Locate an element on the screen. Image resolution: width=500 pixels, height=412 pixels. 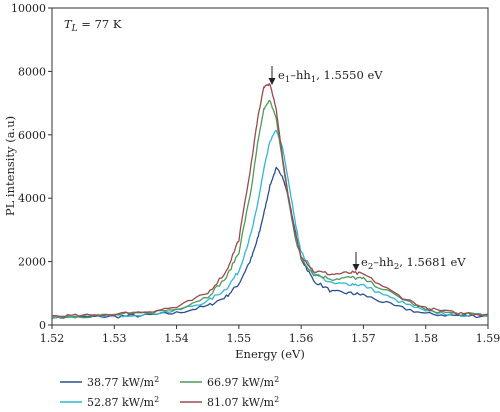
peak1-label: e1–hh1, 1.5550 eV is located at coordinates (330, 76).